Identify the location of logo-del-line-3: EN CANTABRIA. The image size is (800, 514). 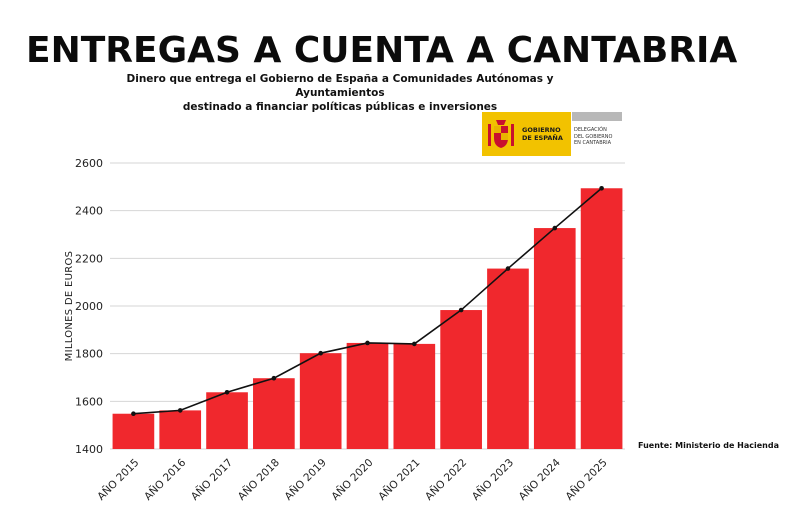
(593, 143).